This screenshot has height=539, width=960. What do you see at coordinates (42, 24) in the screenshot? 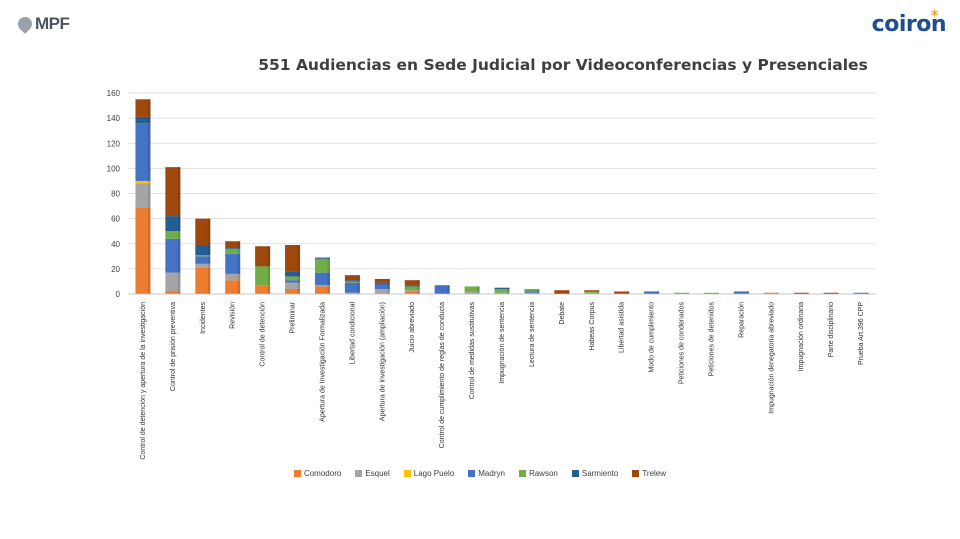
I see `mpf-logo: MPF` at bounding box center [42, 24].